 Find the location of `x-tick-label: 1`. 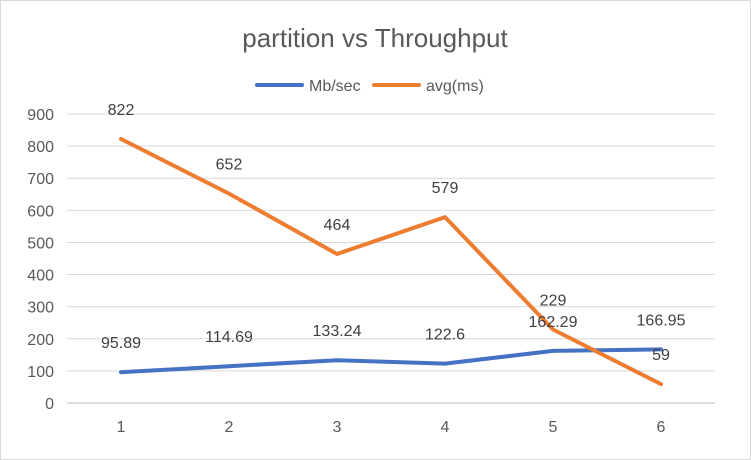

x-tick-label: 1 is located at coordinates (121, 427).